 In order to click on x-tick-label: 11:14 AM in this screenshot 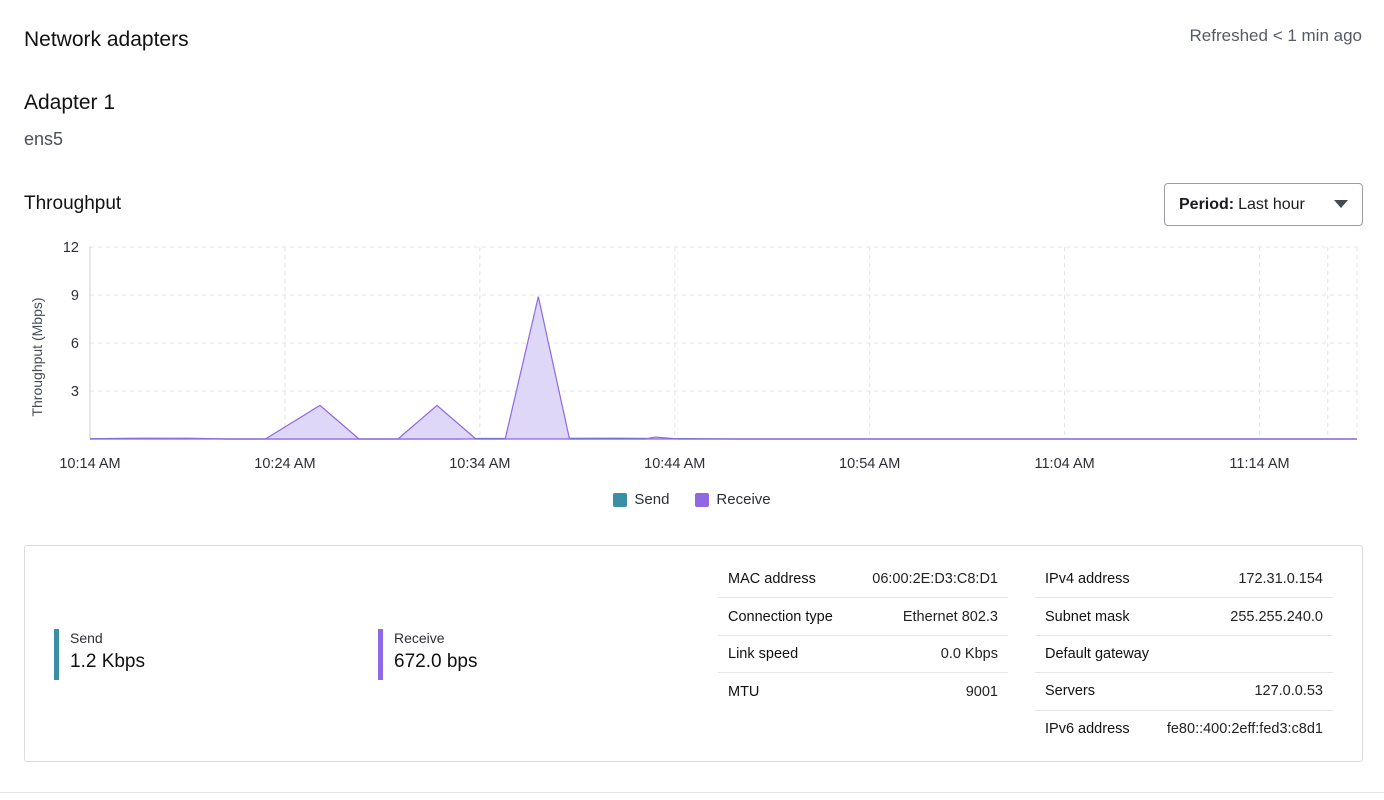, I will do `click(1259, 464)`.